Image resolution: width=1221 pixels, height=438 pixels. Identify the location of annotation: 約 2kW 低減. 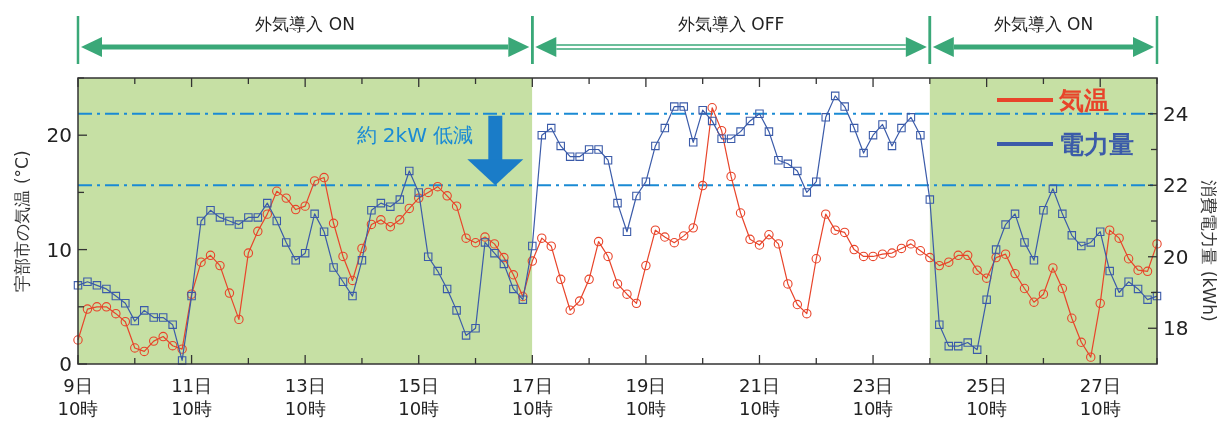
(415, 134).